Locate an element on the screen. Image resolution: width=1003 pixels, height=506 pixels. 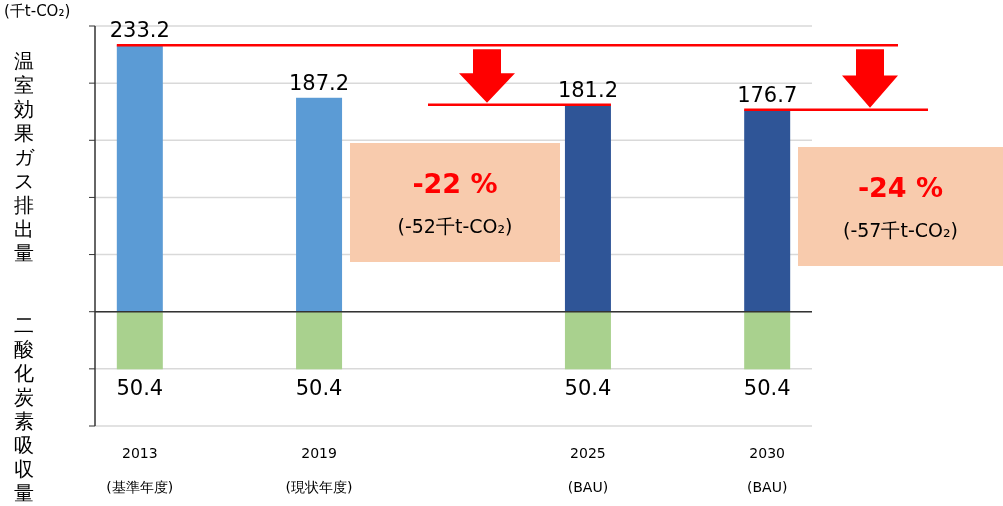
category-label: 2030 (BAU) is located at coordinates (767, 470).